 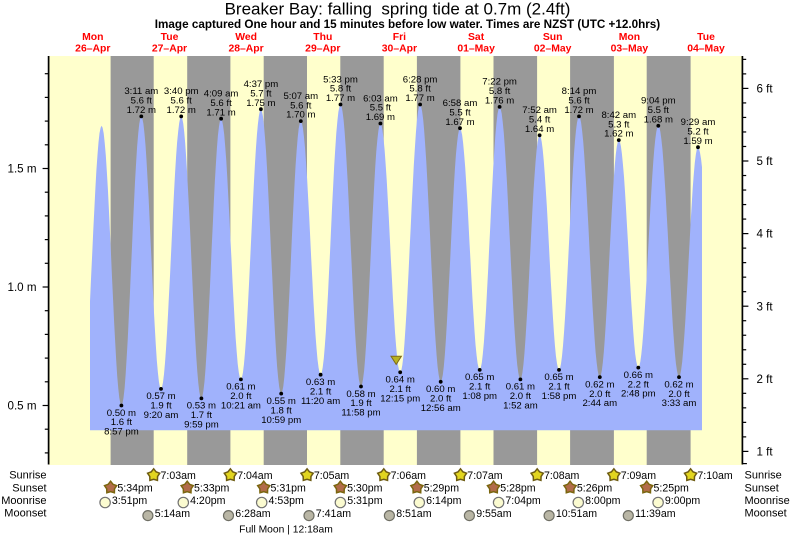 What do you see at coordinates (360, 413) in the screenshot?
I see `svg-text: 11:58 pm` at bounding box center [360, 413].